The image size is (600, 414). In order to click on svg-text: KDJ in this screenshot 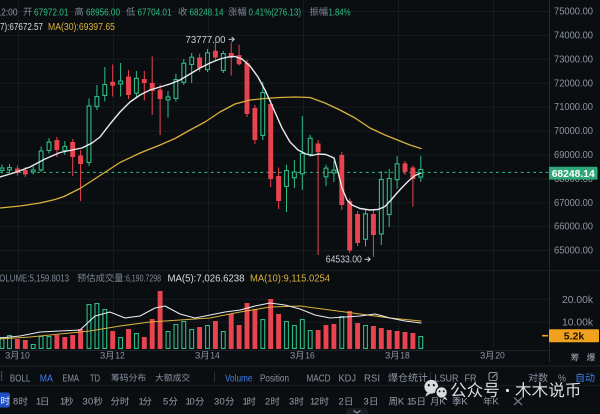, I will do `click(348, 378)`.